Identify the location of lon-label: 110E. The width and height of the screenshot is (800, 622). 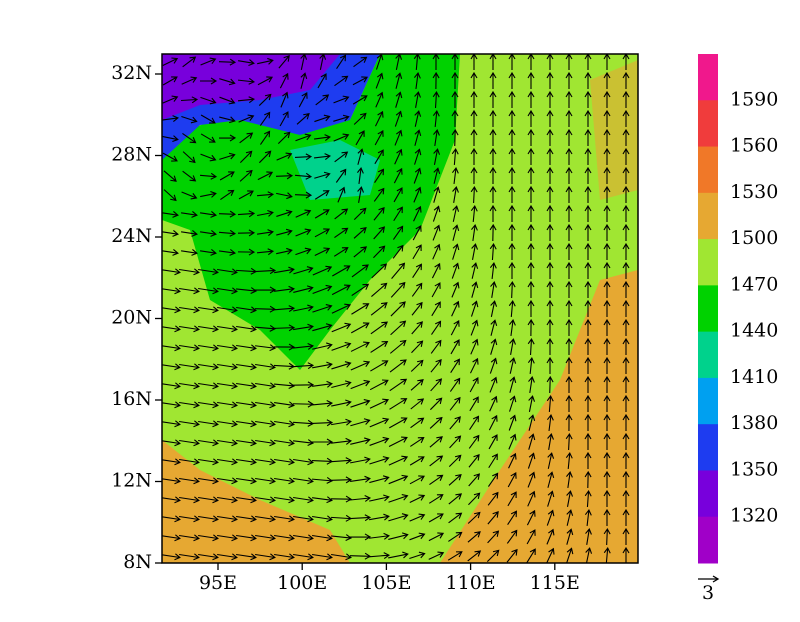
(471, 583).